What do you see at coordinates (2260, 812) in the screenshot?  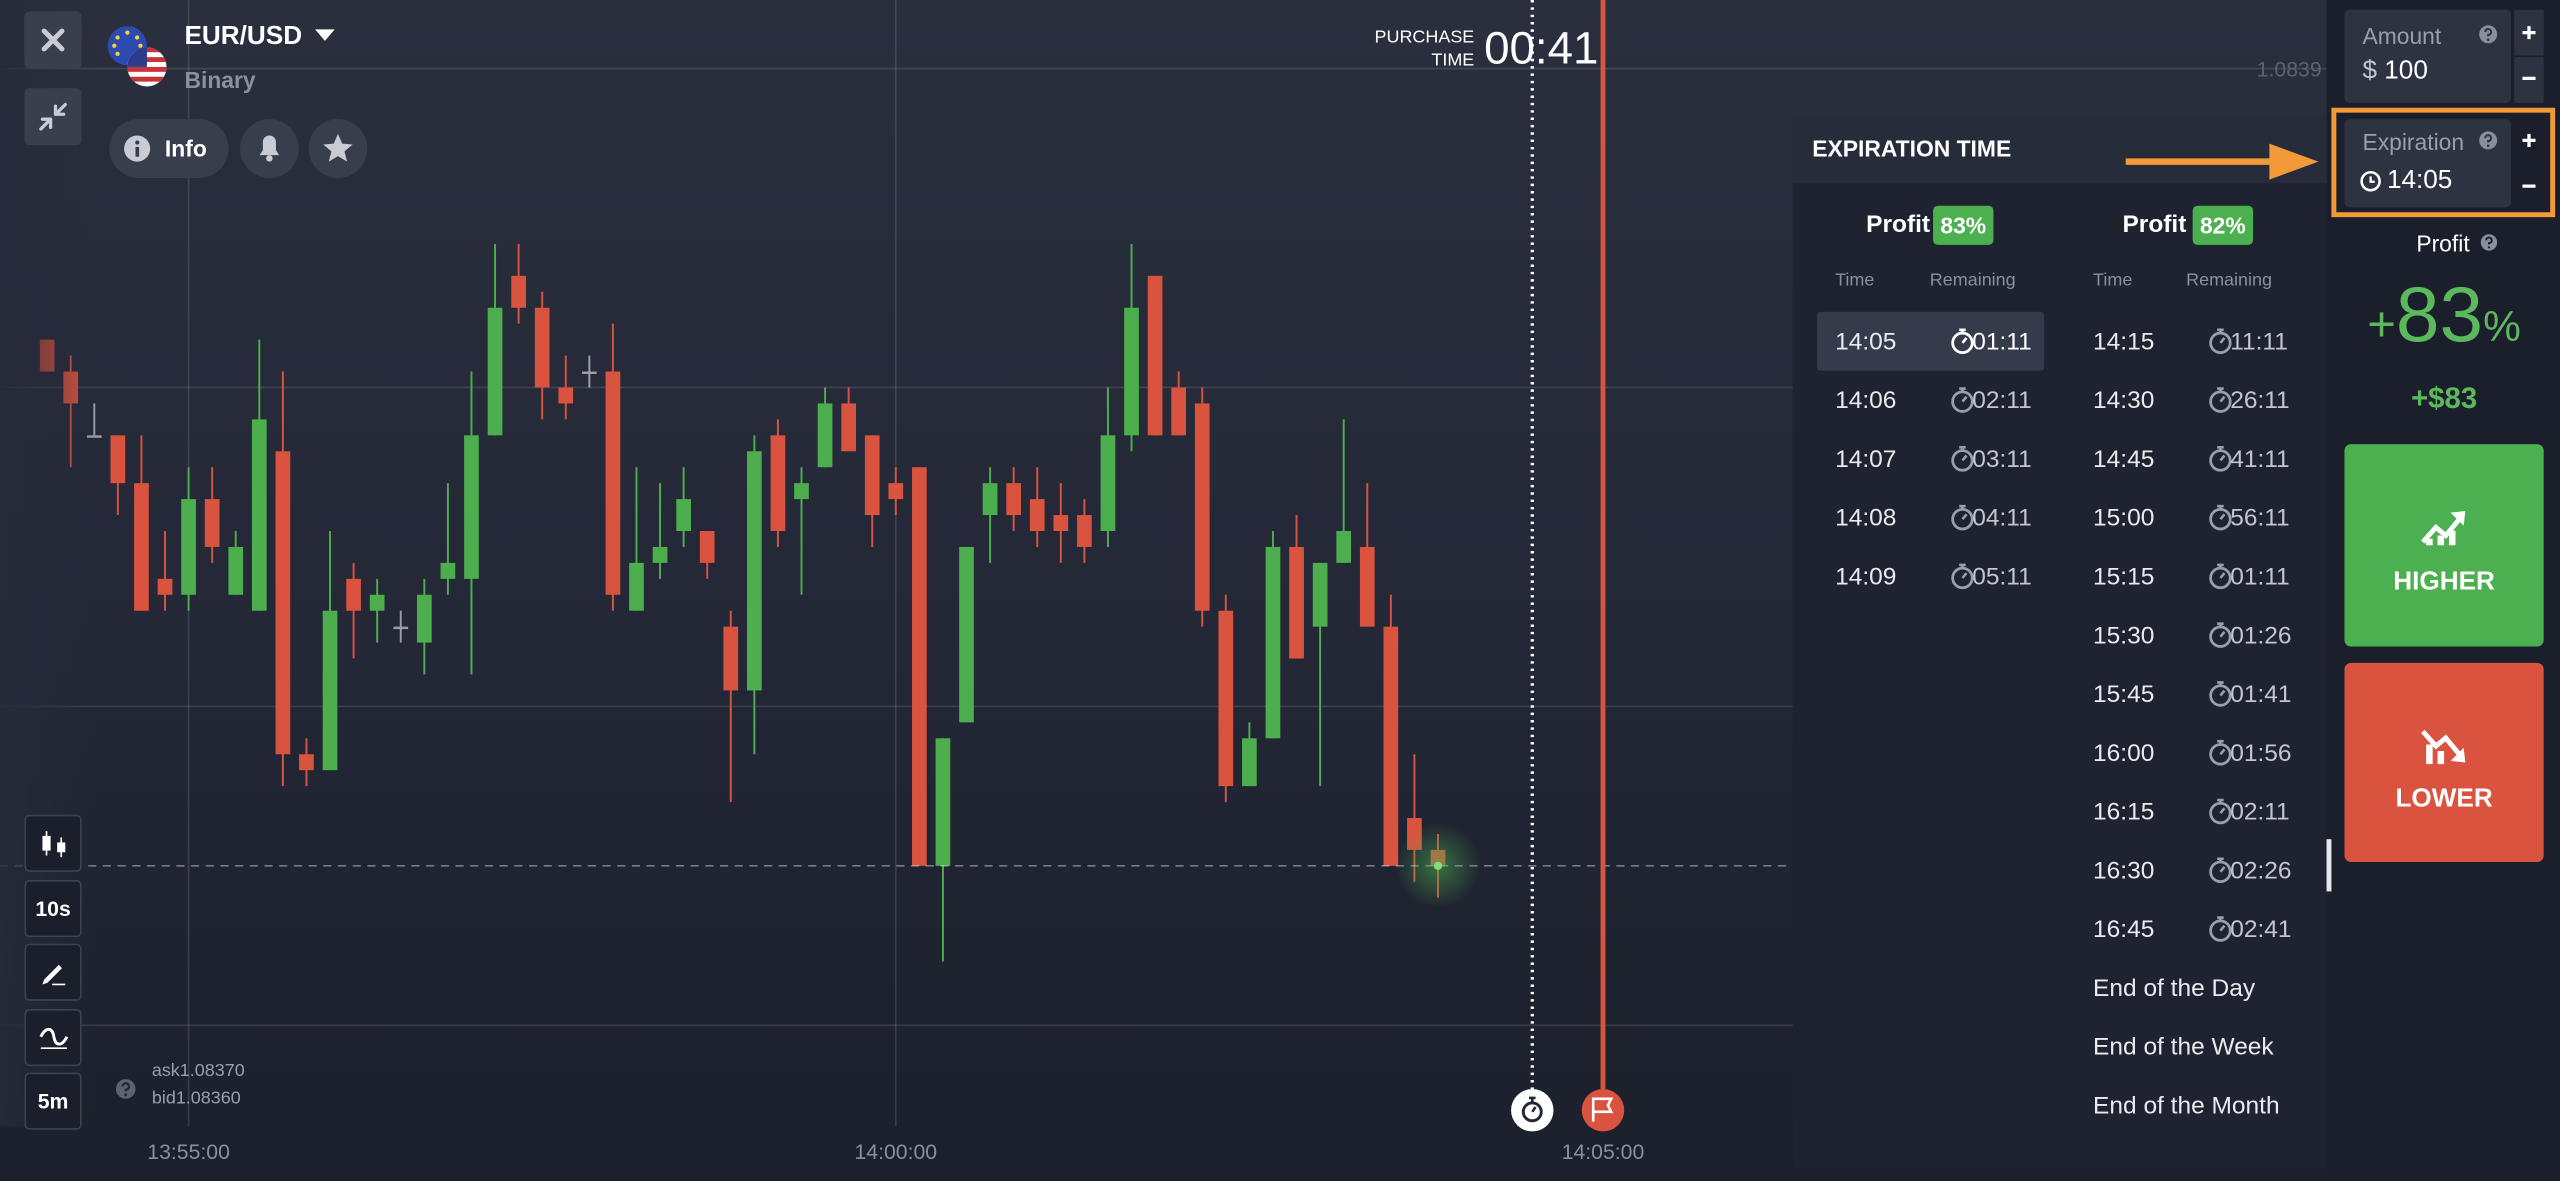 I see `option-remaining: 02:11` at bounding box center [2260, 812].